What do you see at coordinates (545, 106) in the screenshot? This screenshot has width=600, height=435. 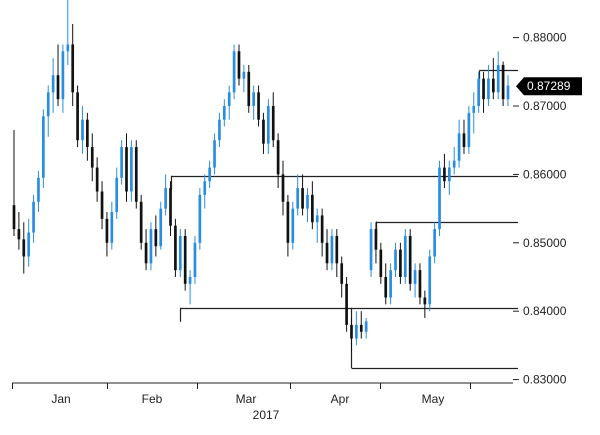 I see `y-tick-label: 0.87000` at bounding box center [545, 106].